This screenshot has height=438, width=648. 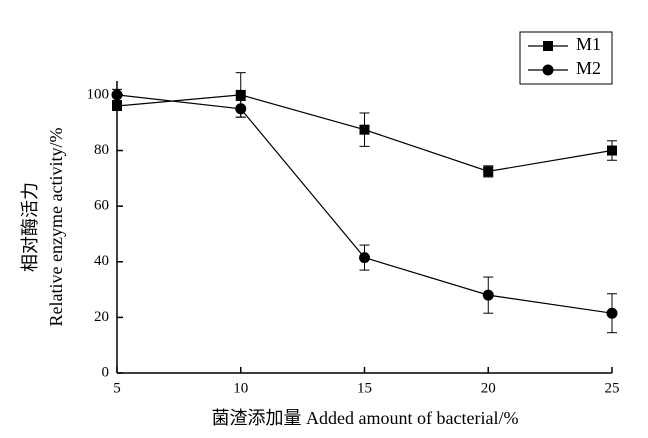 I want to click on x-tick-label: 15, so click(x=364, y=388).